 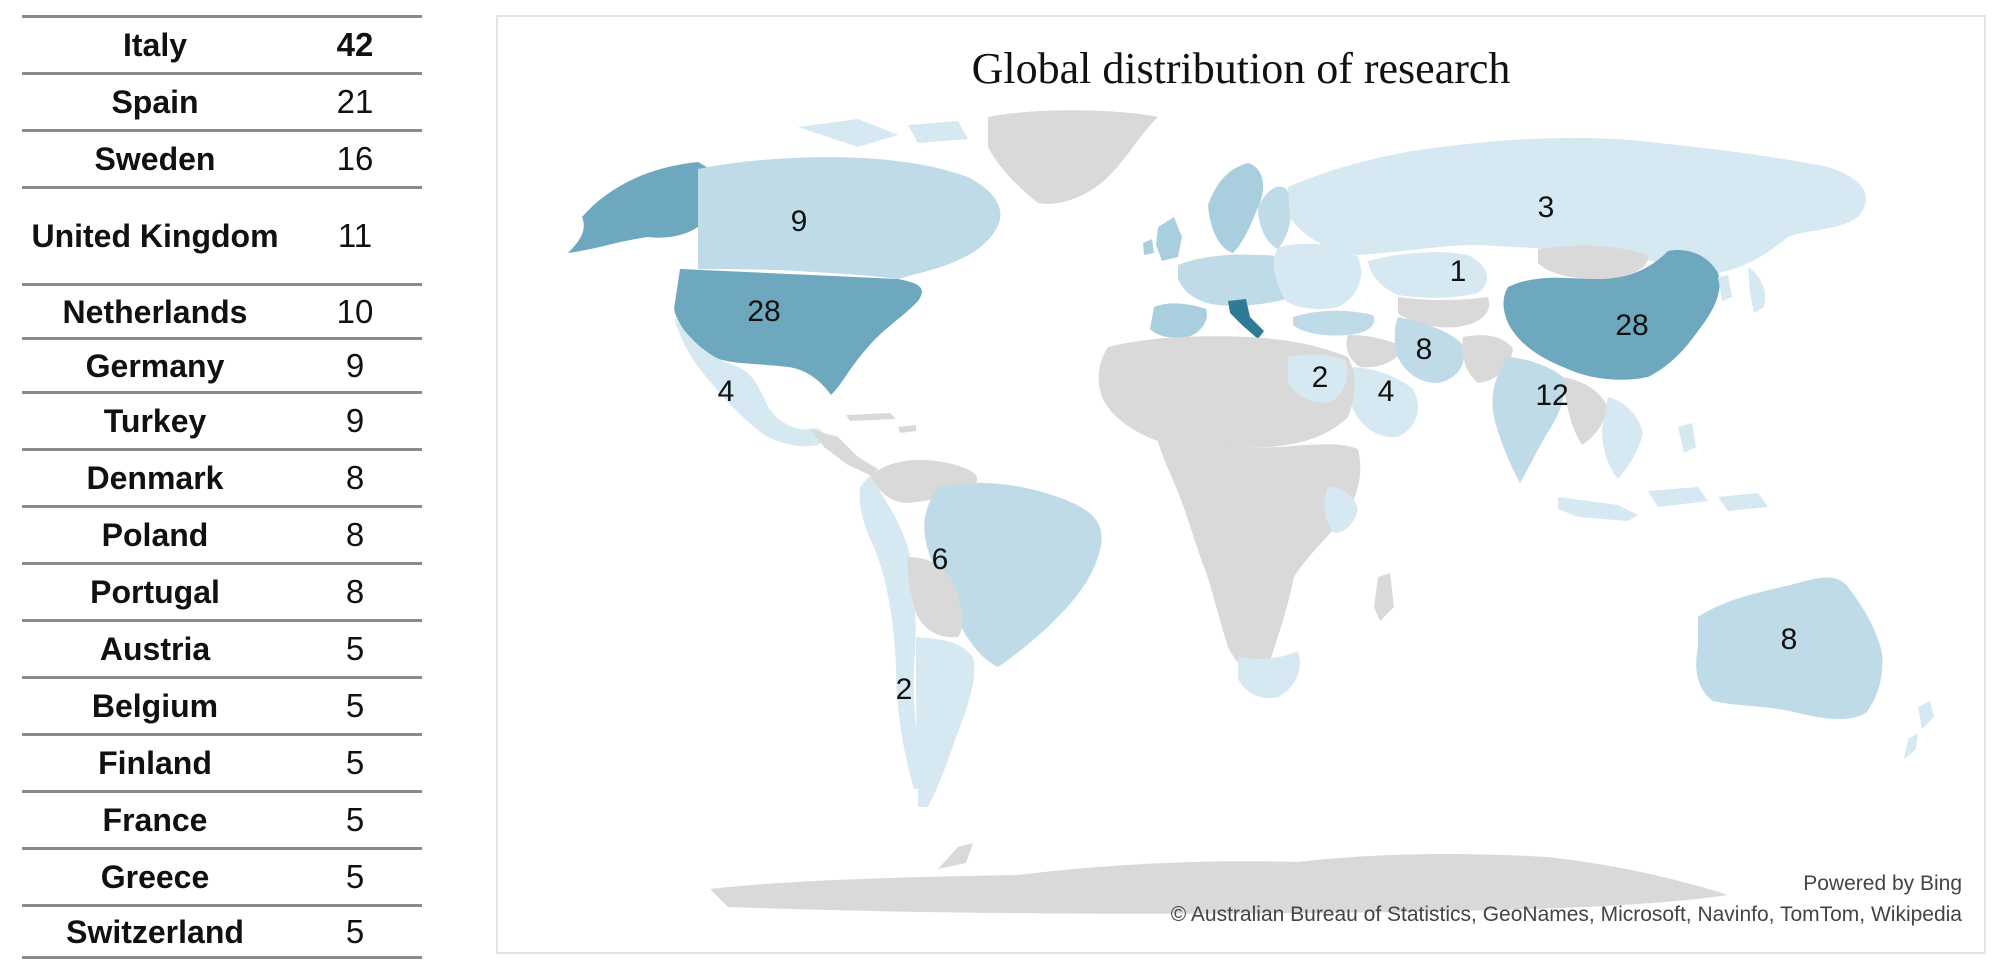 I want to click on caribbean-region, so click(x=881, y=423).